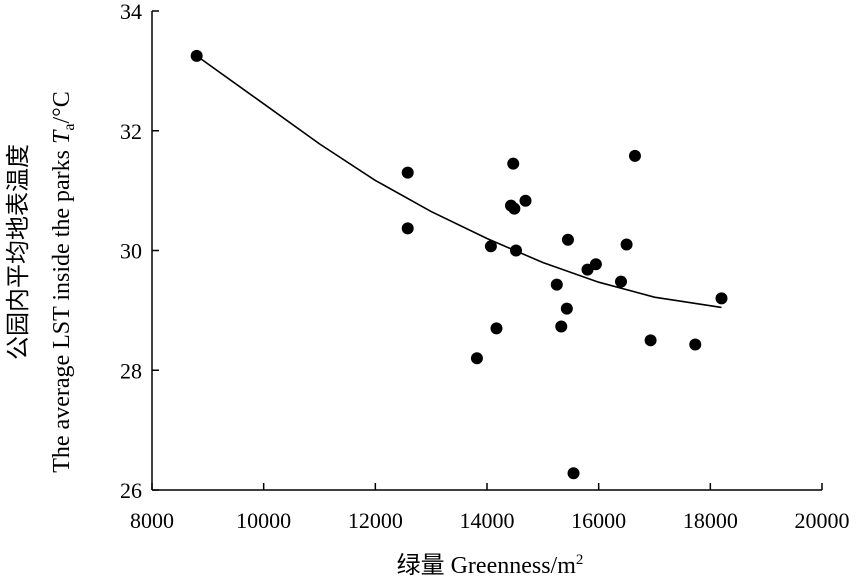 The image size is (856, 581). I want to click on x-ticks: 8000 10000 12000 14000 16000 18000 20000, so click(490, 508).